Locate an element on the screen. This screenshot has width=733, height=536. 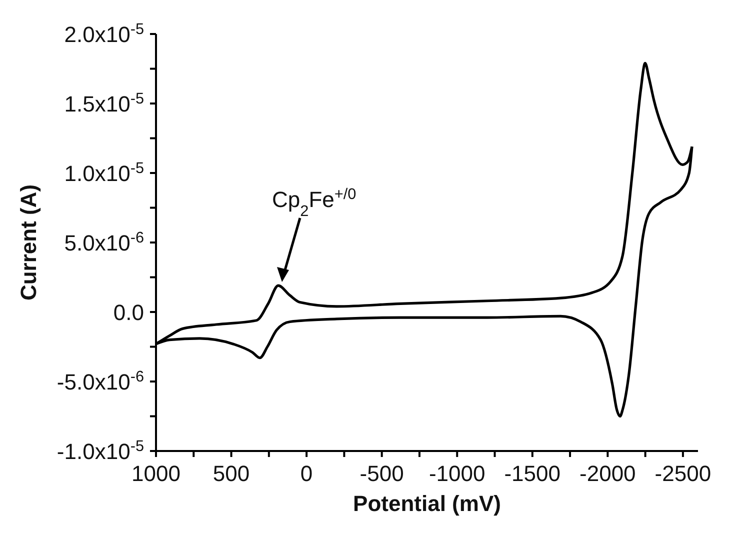
x-tick-label: -2000 is located at coordinates (608, 473).